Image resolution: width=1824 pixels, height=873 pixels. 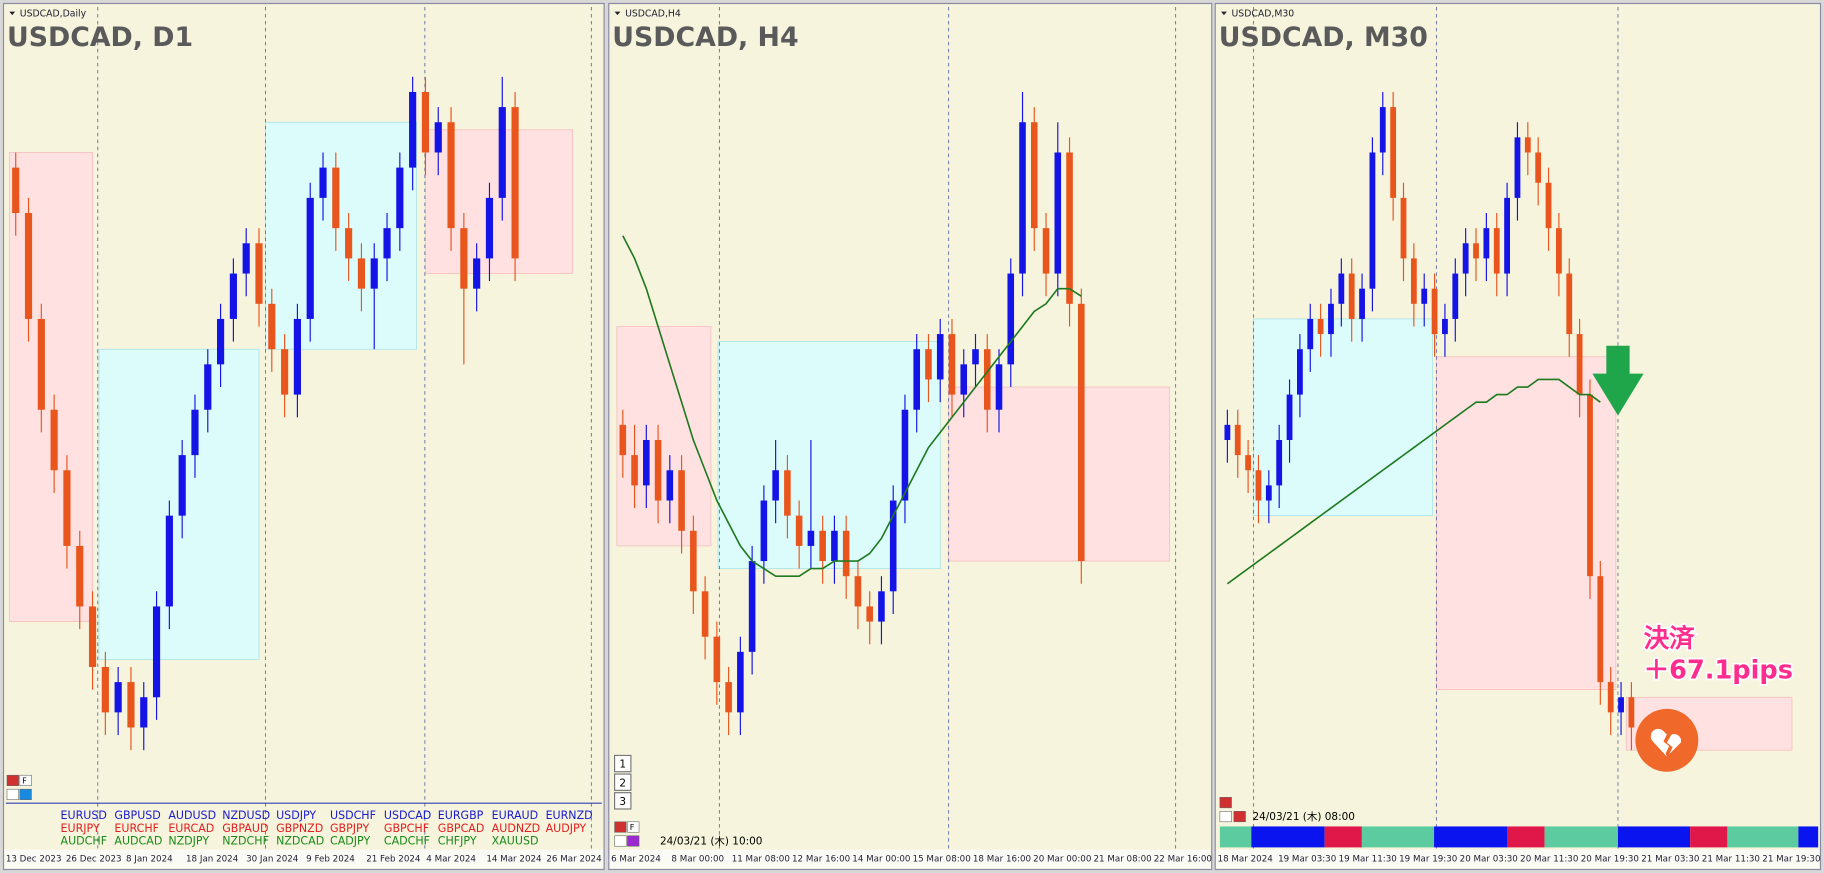 I want to click on symbol: NZDCHF, so click(x=245, y=841).